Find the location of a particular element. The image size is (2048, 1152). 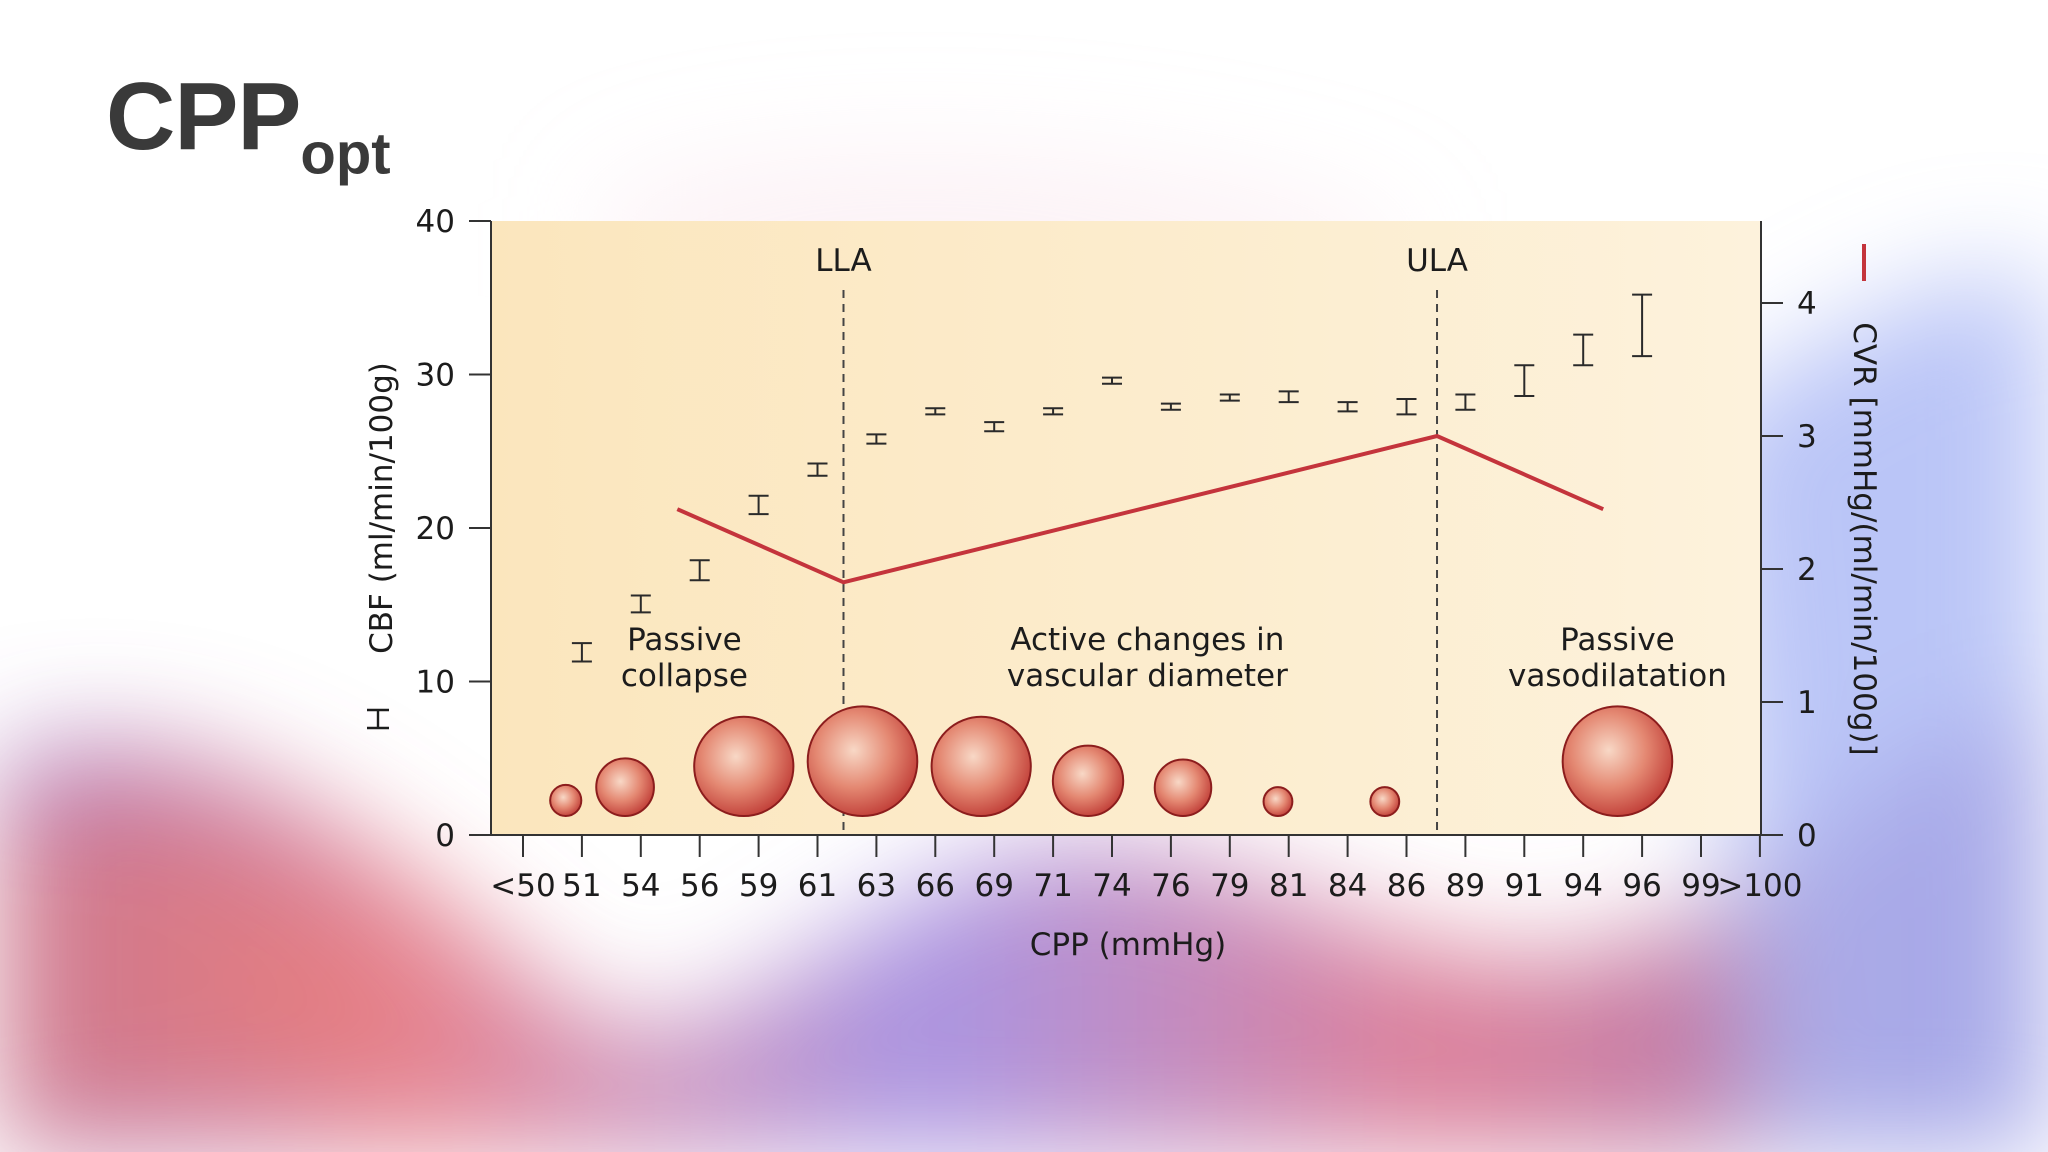

page-title: CPPopt is located at coordinates (248, 124).